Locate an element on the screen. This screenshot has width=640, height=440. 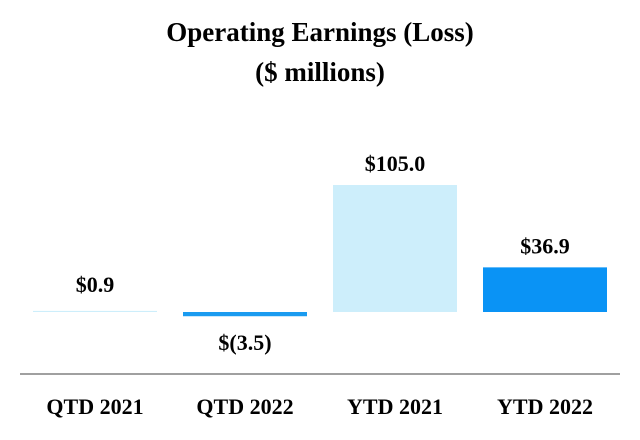
x-tick-label: YTD 2022 is located at coordinates (545, 406).